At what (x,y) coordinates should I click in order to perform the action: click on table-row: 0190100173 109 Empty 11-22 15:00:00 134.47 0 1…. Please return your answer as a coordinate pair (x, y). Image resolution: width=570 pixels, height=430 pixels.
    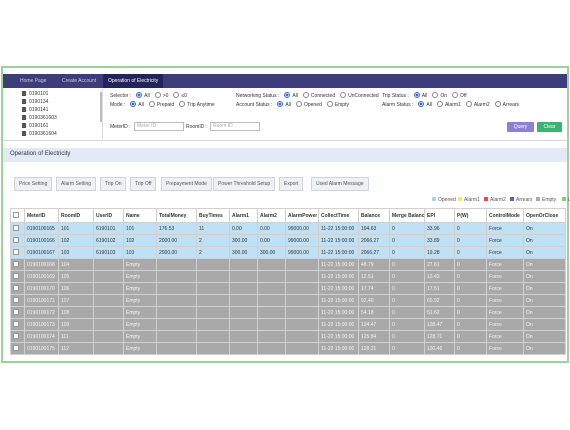
    Looking at the image, I should click on (288, 324).